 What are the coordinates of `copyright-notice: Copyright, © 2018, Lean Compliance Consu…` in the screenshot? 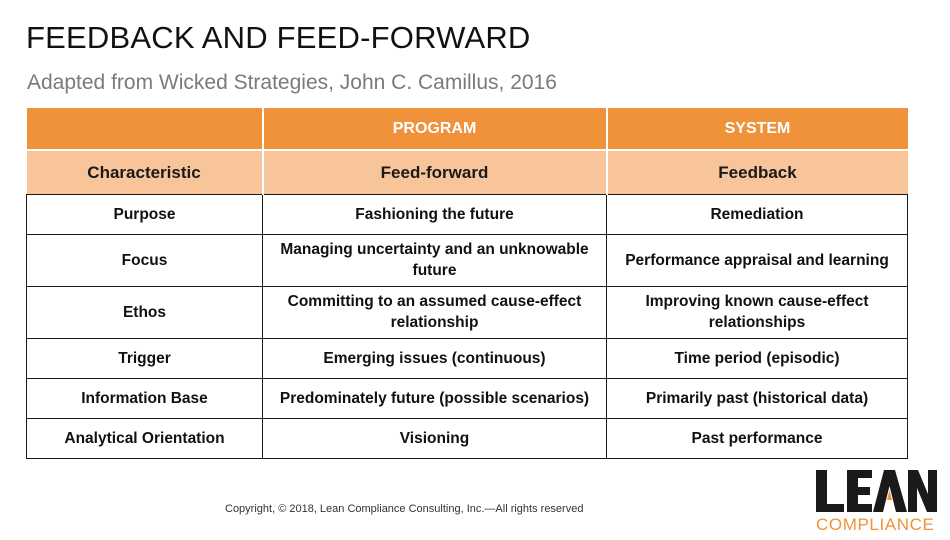 It's located at (404, 509).